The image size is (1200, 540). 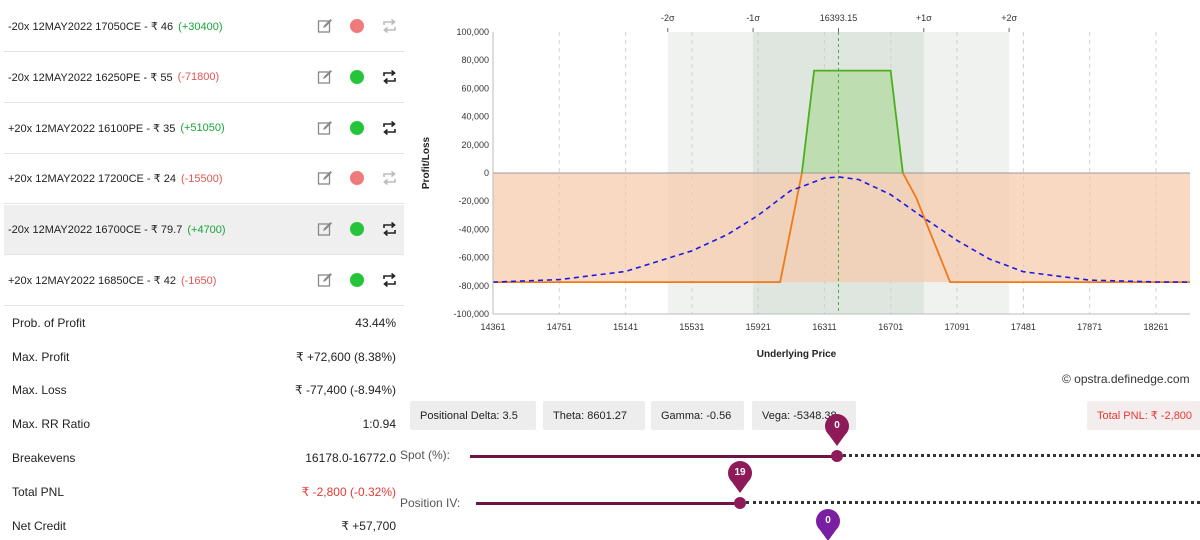 I want to click on stat-label: Total PNL, so click(x=38, y=491).